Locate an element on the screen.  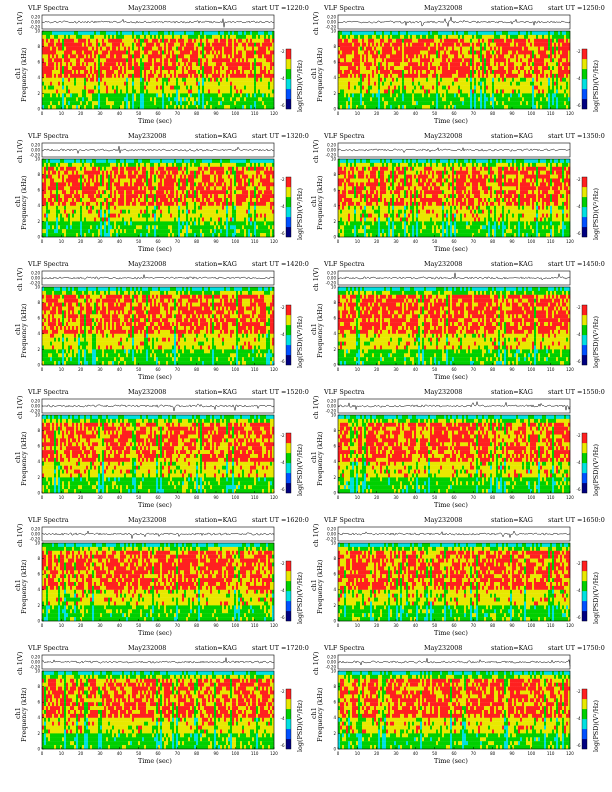
y-tick-label: 10 is located at coordinates (38, 670).